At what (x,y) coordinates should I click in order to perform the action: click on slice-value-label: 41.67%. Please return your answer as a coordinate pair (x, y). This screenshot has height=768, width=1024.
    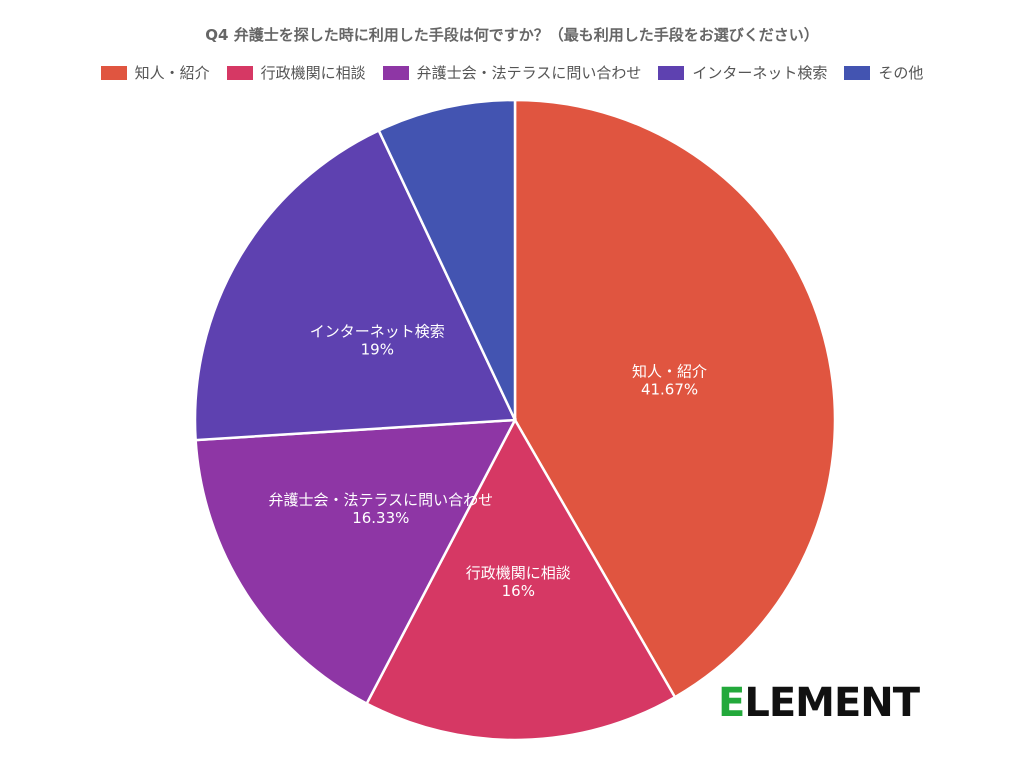
    Looking at the image, I should click on (669, 390).